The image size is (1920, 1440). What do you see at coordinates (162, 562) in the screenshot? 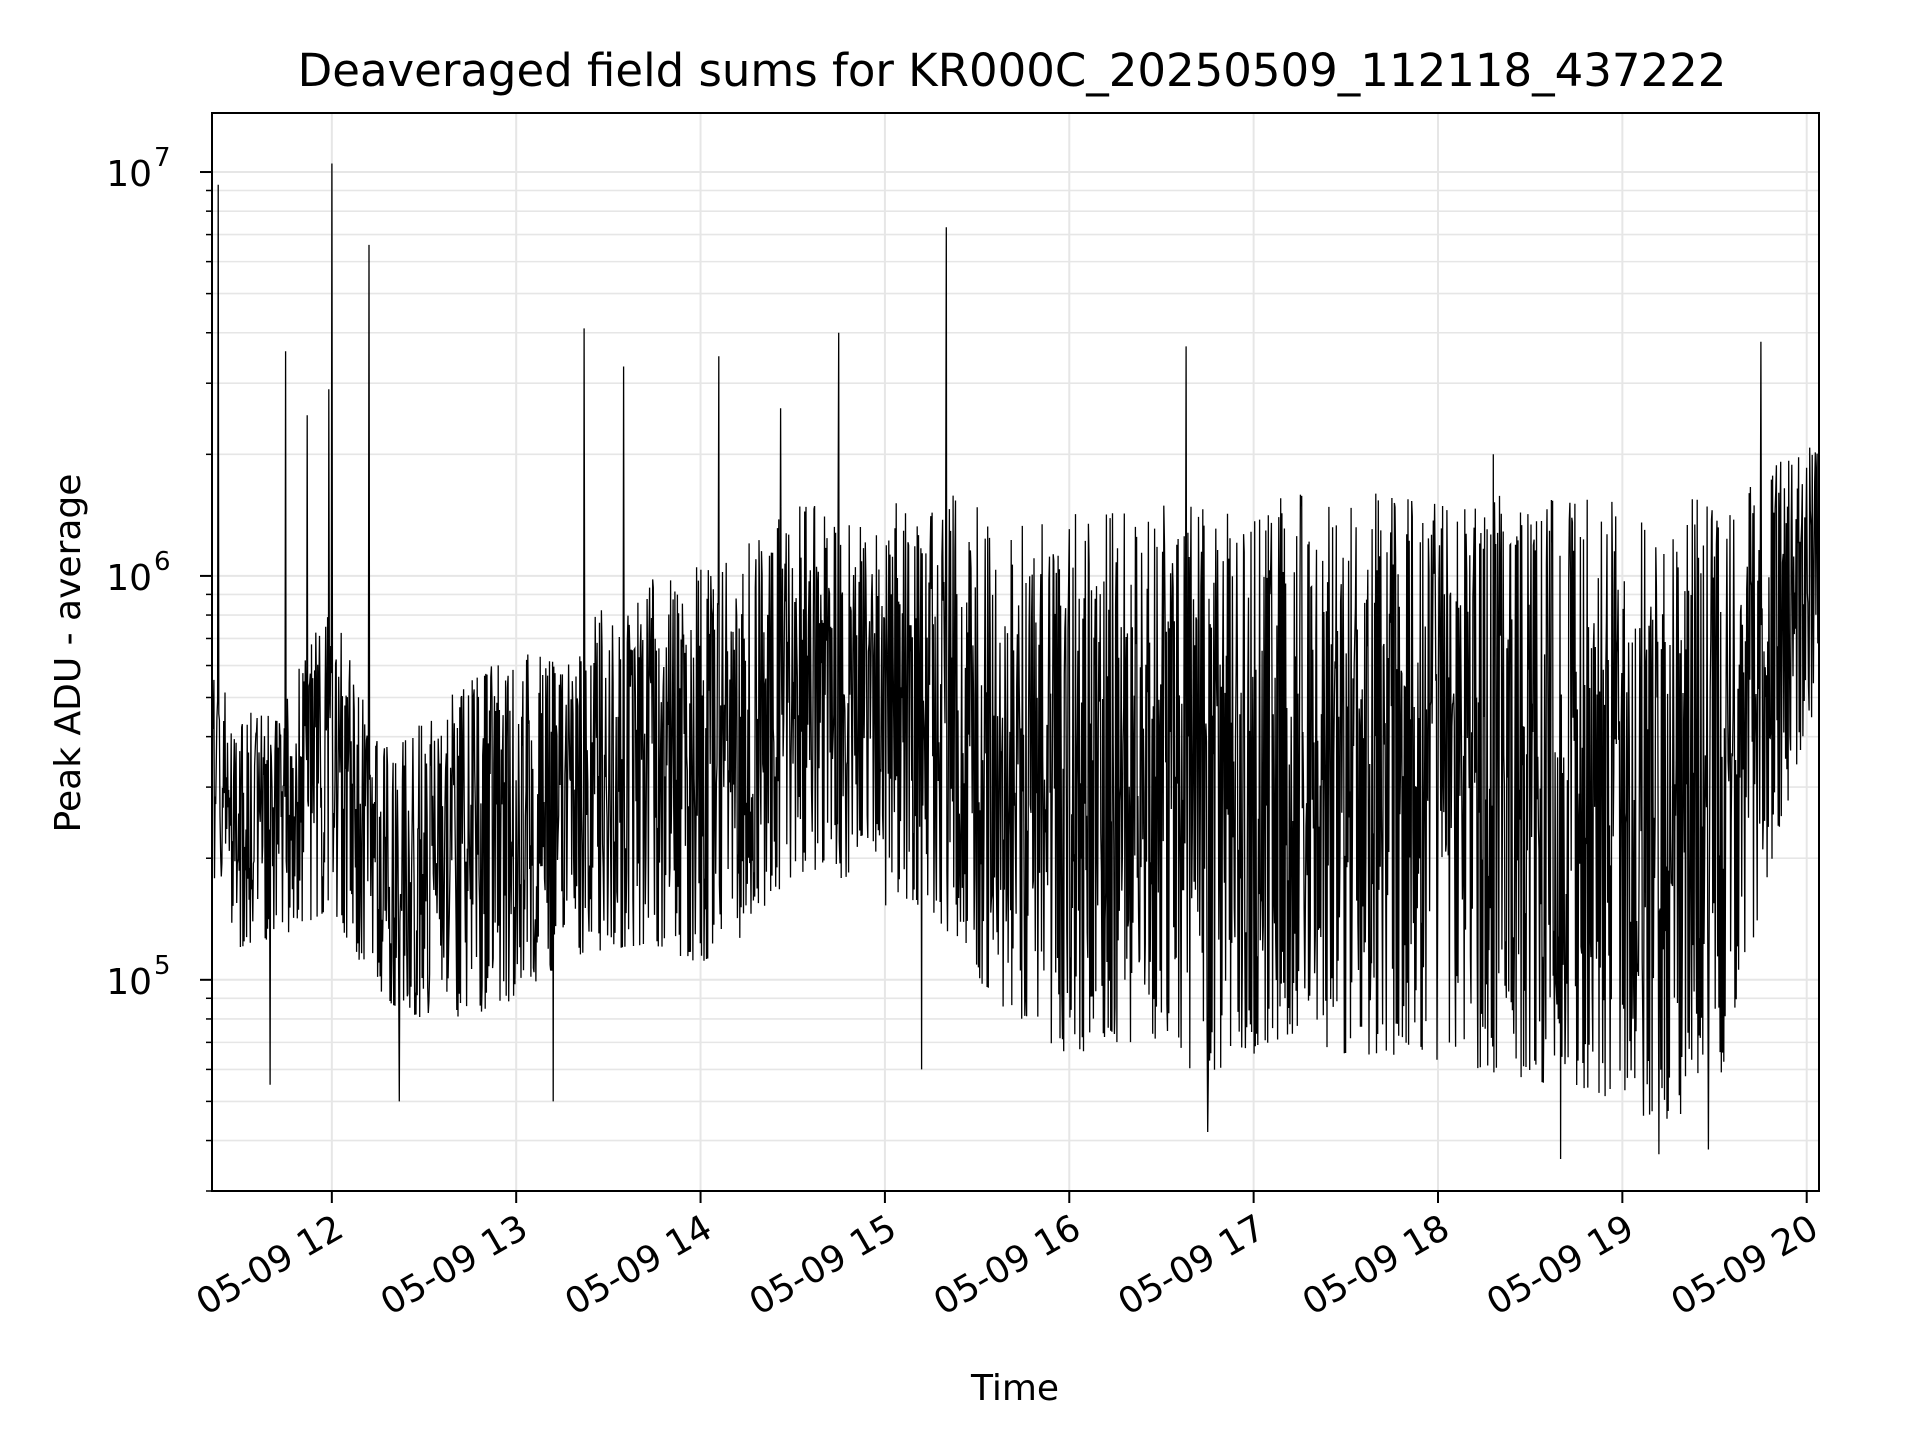
I see `y-tick-label-exponent: 6` at bounding box center [162, 562].